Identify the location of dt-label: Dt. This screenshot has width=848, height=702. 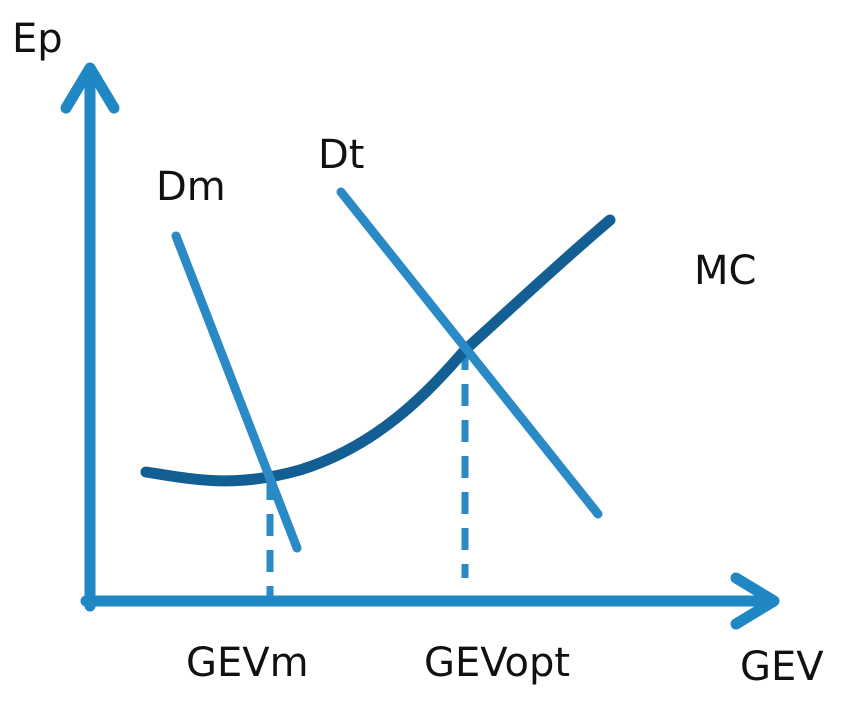
(341, 155).